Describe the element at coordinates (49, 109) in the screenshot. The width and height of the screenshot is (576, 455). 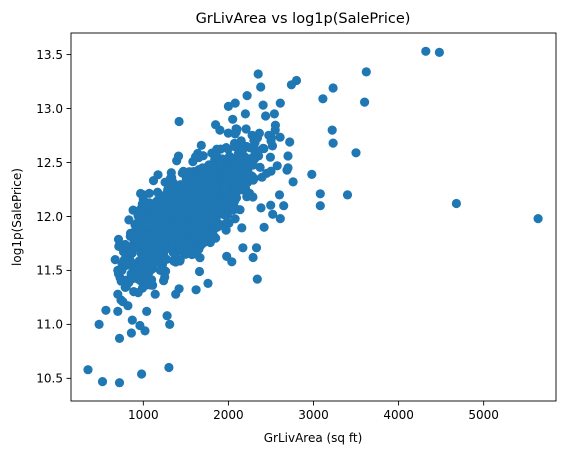
I see `y-tick-label: 13.0` at that location.